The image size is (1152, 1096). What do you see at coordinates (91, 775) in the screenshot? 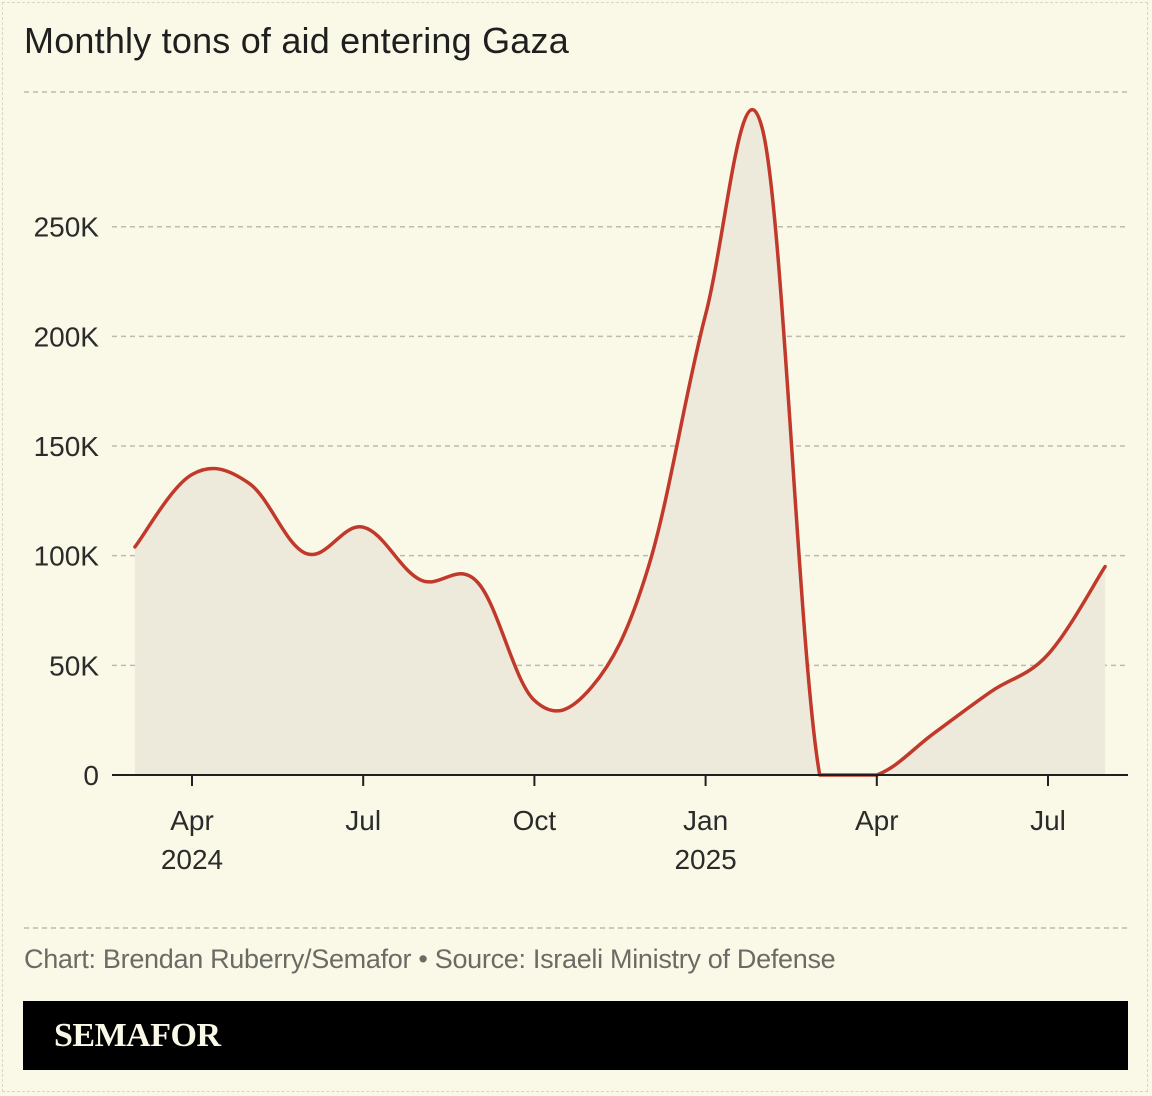
I see `y-tick-label: 0` at bounding box center [91, 775].